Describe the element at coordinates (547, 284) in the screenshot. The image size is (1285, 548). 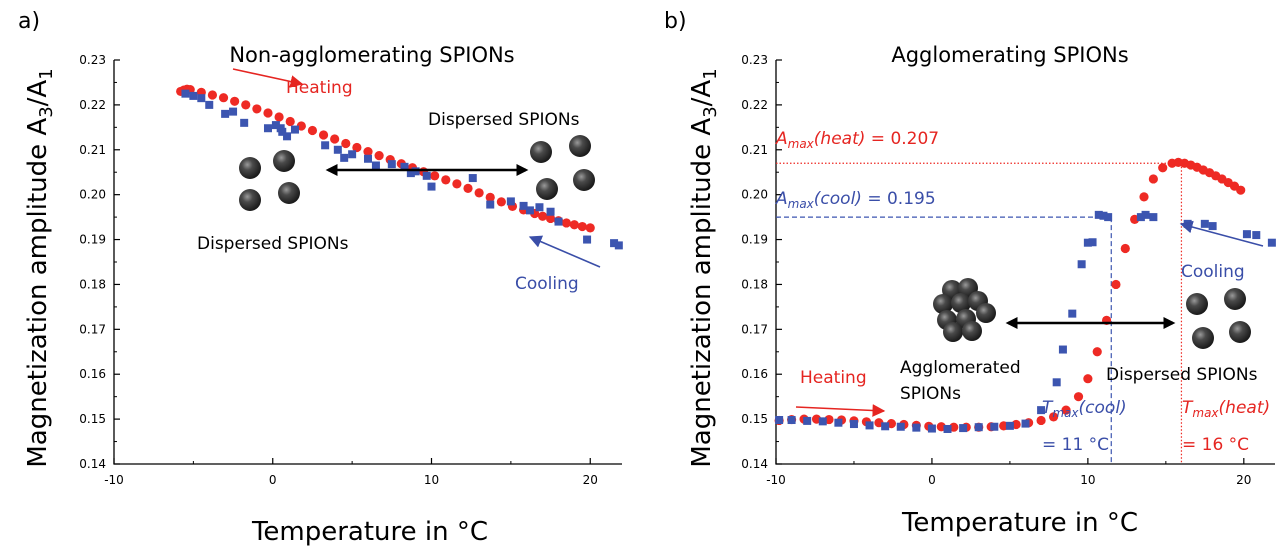
I see `panel-a-cooling-label: Cooling` at that location.